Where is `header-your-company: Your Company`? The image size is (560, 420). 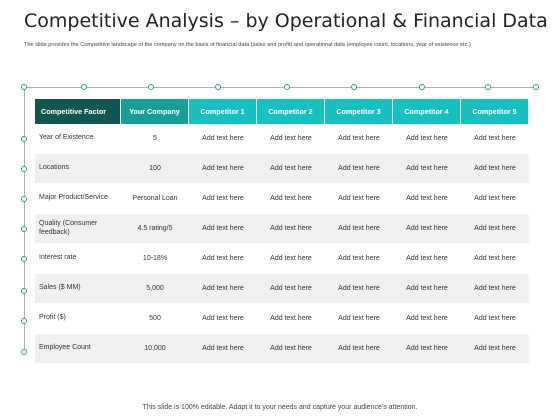
header-your-company: Your Company is located at coordinates (155, 111).